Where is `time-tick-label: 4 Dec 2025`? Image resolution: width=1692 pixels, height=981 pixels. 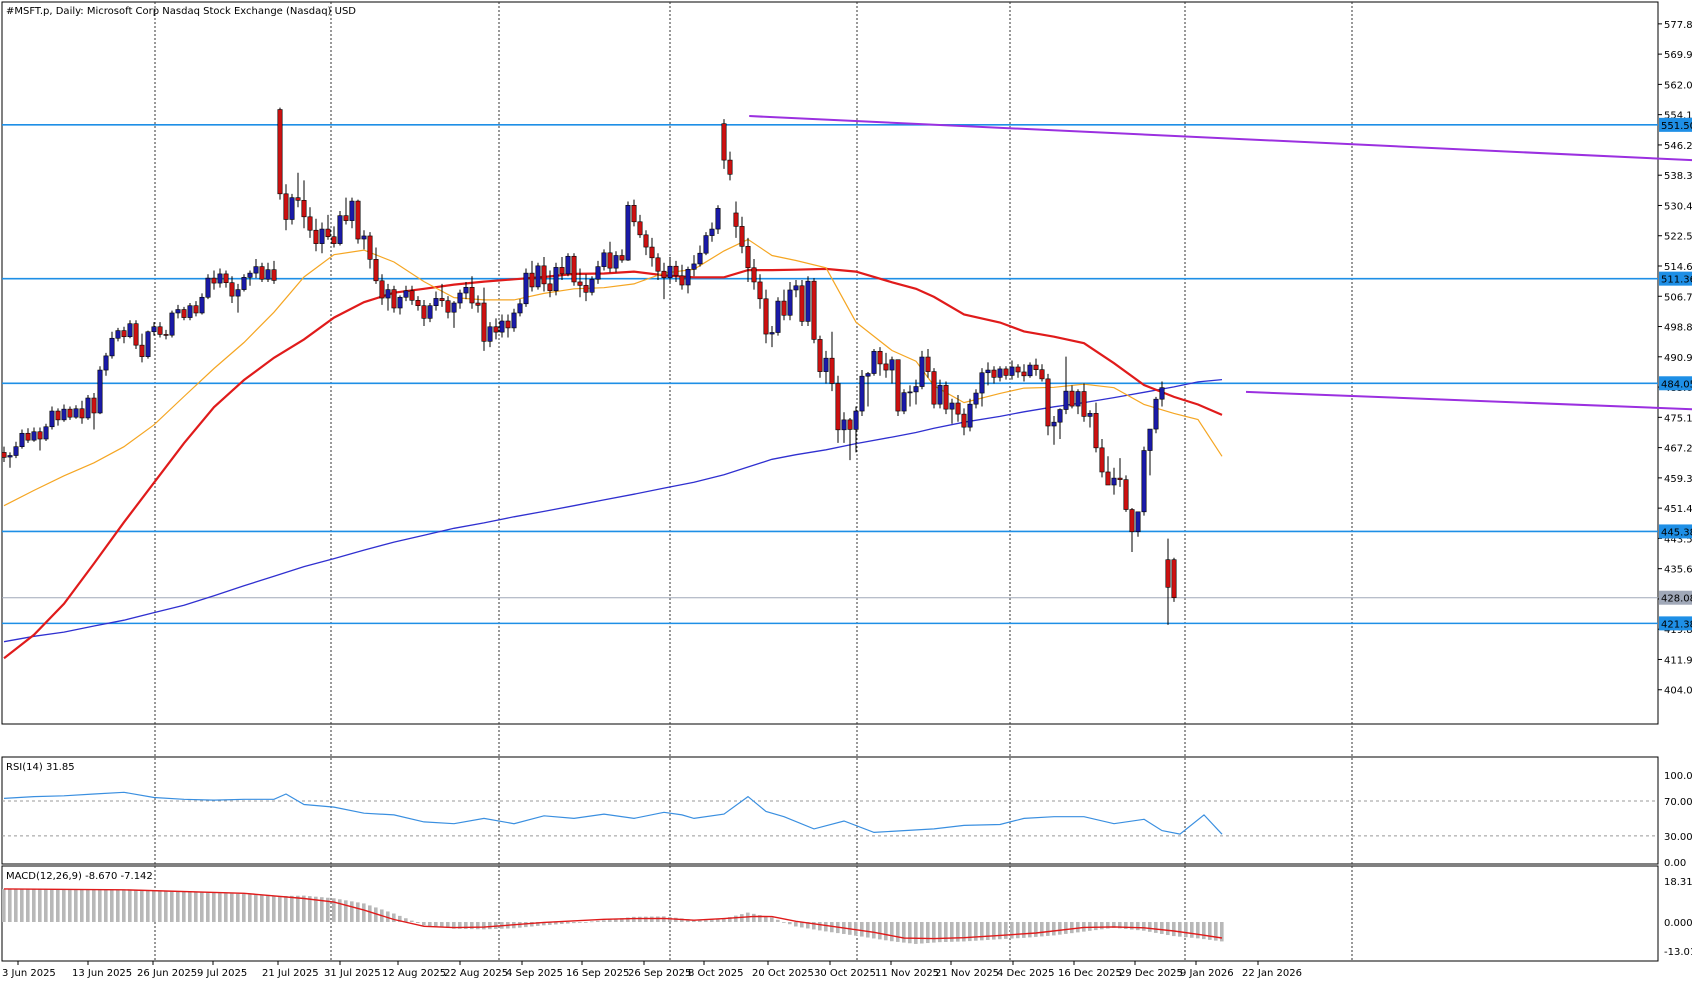 time-tick-label: 4 Dec 2025 is located at coordinates (1026, 973).